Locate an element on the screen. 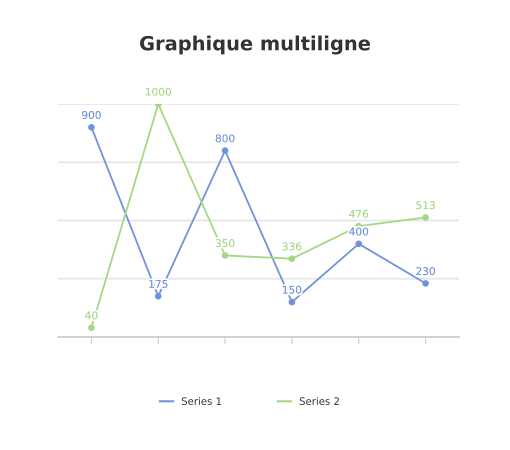 This screenshot has width=510, height=450. data-label: 1000 is located at coordinates (158, 92).